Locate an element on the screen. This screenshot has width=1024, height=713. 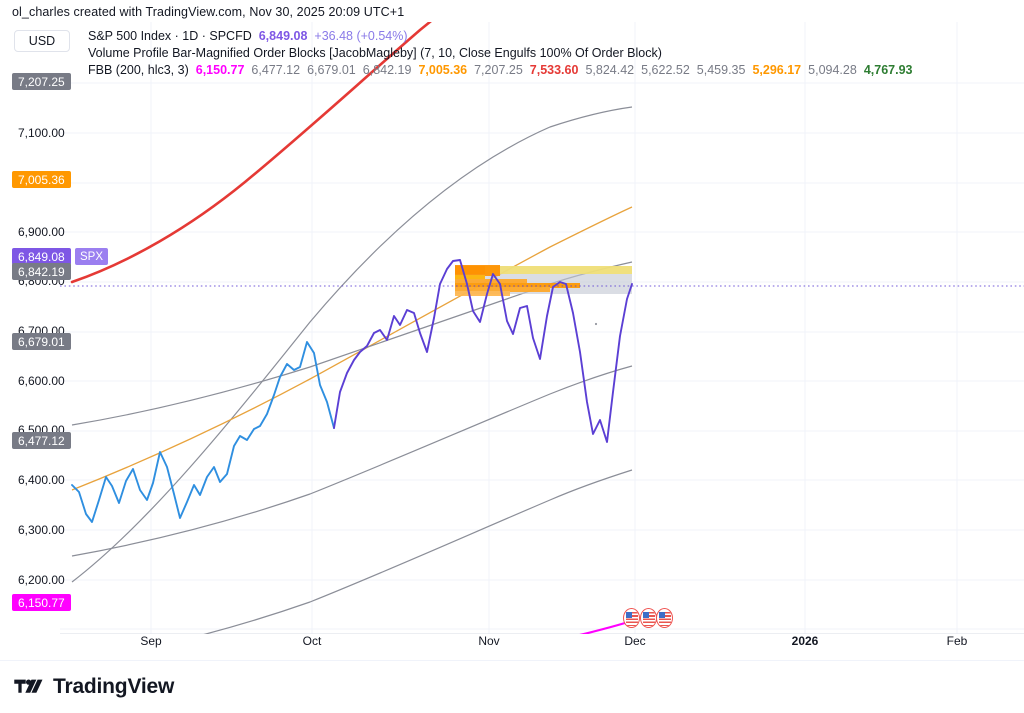
price-line-early is located at coordinates (203, 432).